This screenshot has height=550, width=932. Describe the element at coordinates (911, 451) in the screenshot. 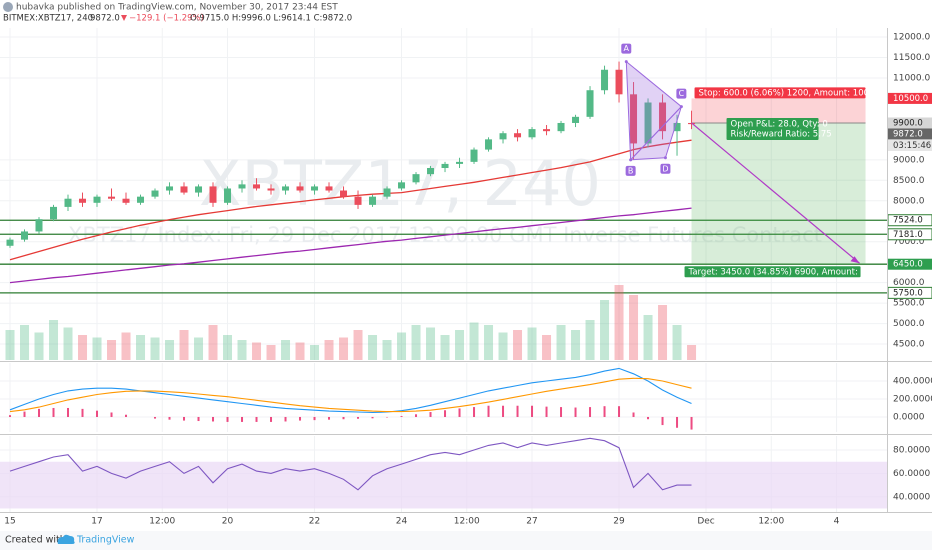

I see `y-tick-label: 80.0000` at that location.